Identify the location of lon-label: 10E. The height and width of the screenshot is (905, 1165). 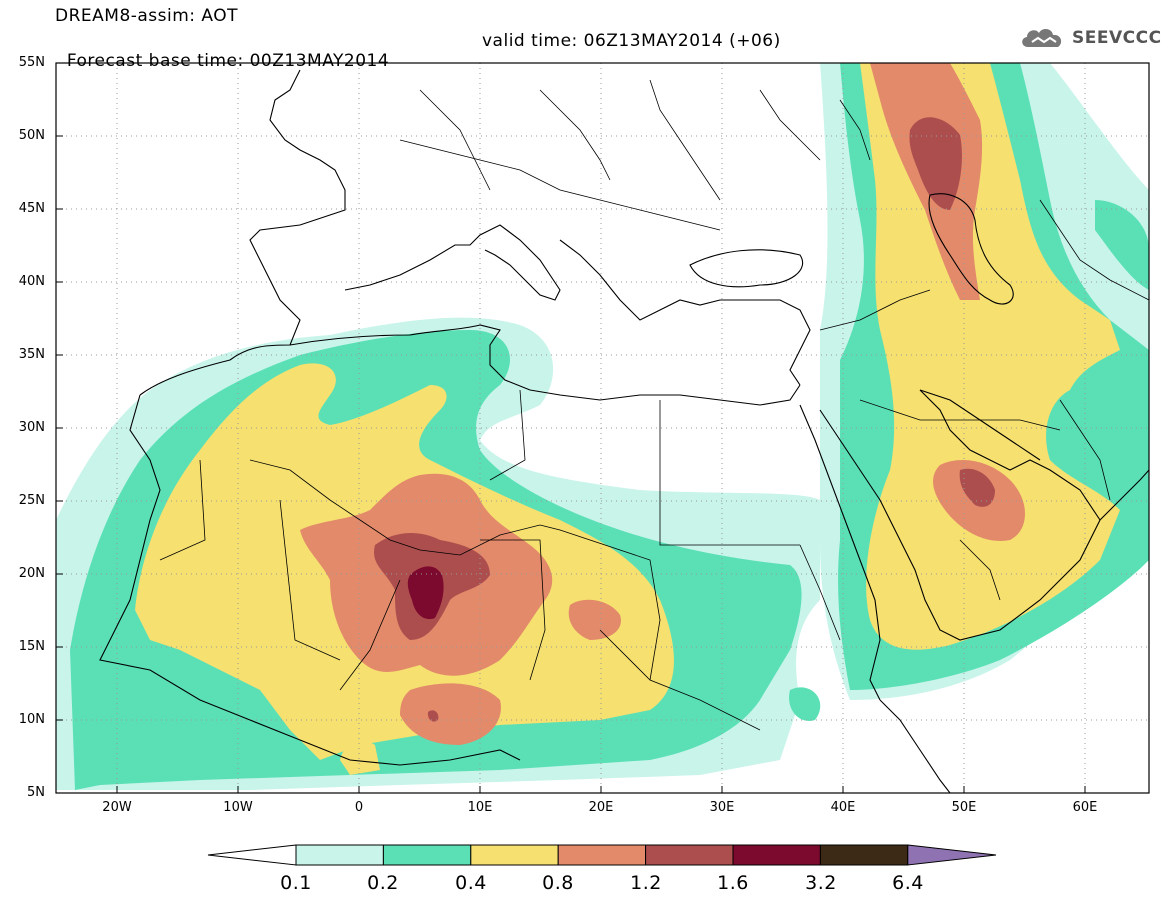
(480, 807).